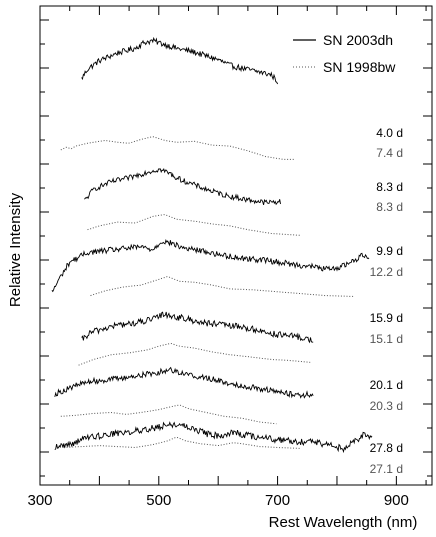 This screenshot has height=537, width=436. Describe the element at coordinates (182, 187) in the screenshot. I see `series-sn2003dh-83d` at that location.